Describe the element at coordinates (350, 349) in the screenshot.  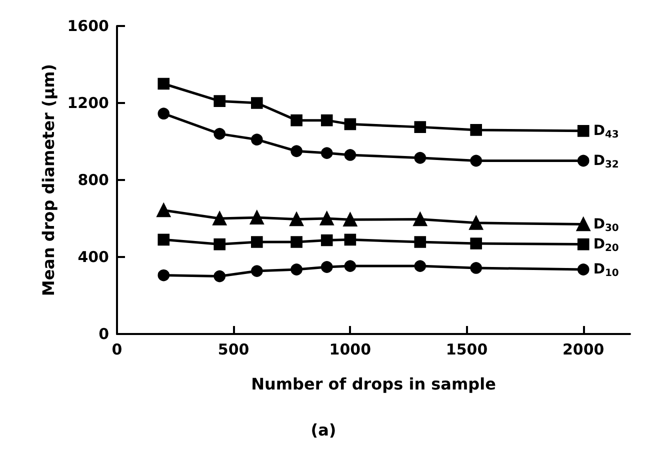
I see `x-tick-label: 1000` at that location.